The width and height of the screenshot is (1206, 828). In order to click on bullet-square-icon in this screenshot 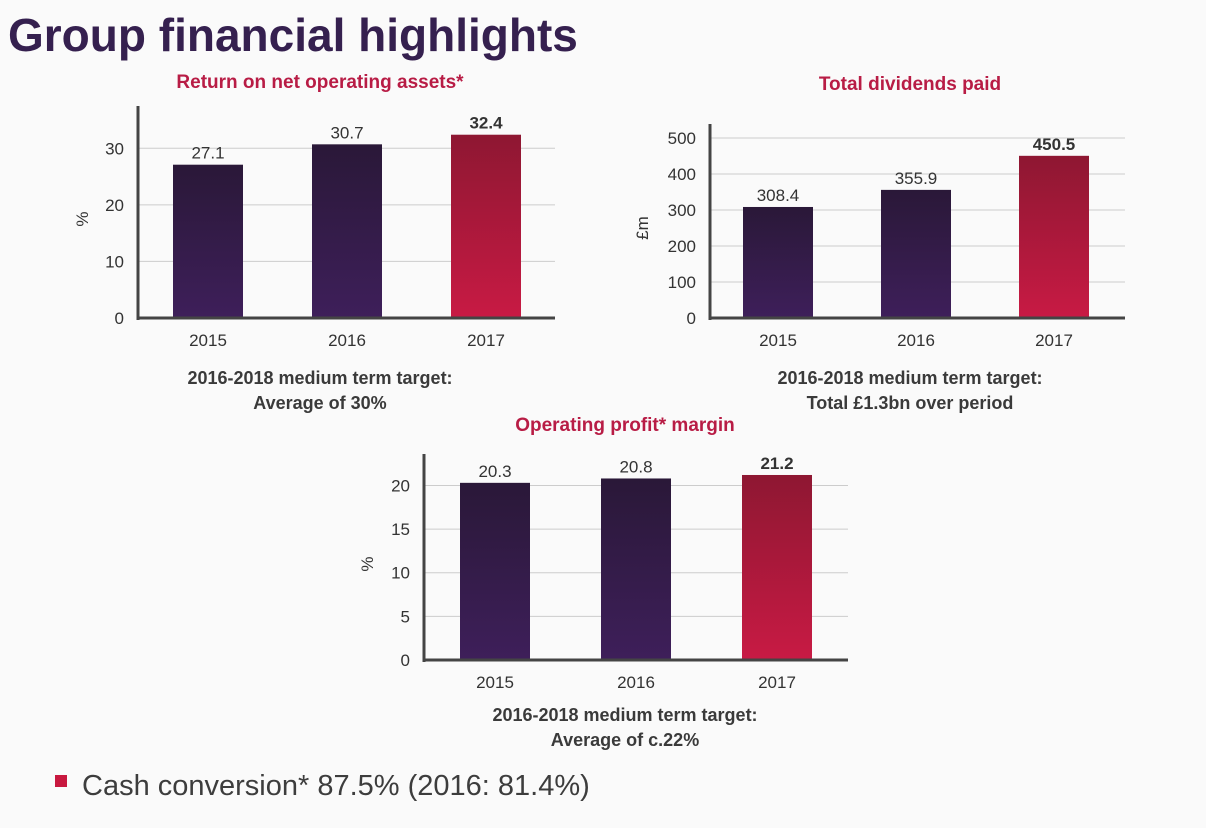, I will do `click(61, 780)`.